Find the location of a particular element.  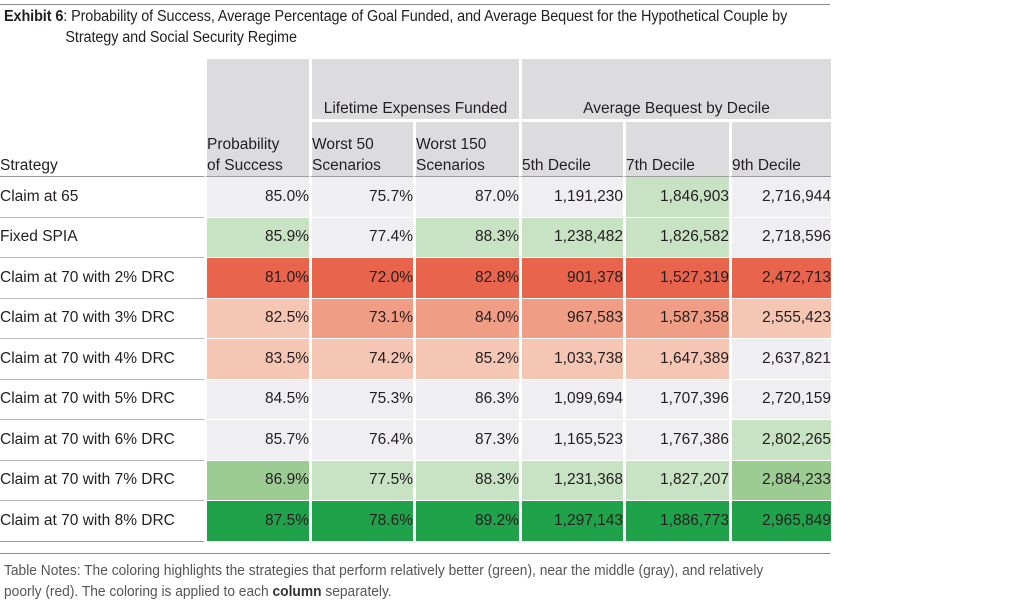

d7-cell: 1,767,386 is located at coordinates (676, 440).